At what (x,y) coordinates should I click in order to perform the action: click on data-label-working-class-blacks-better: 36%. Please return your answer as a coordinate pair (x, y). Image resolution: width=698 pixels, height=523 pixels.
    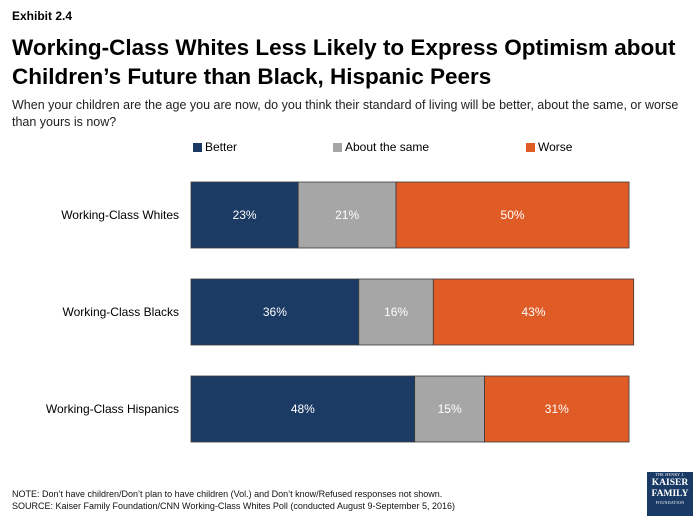
    Looking at the image, I should click on (275, 312).